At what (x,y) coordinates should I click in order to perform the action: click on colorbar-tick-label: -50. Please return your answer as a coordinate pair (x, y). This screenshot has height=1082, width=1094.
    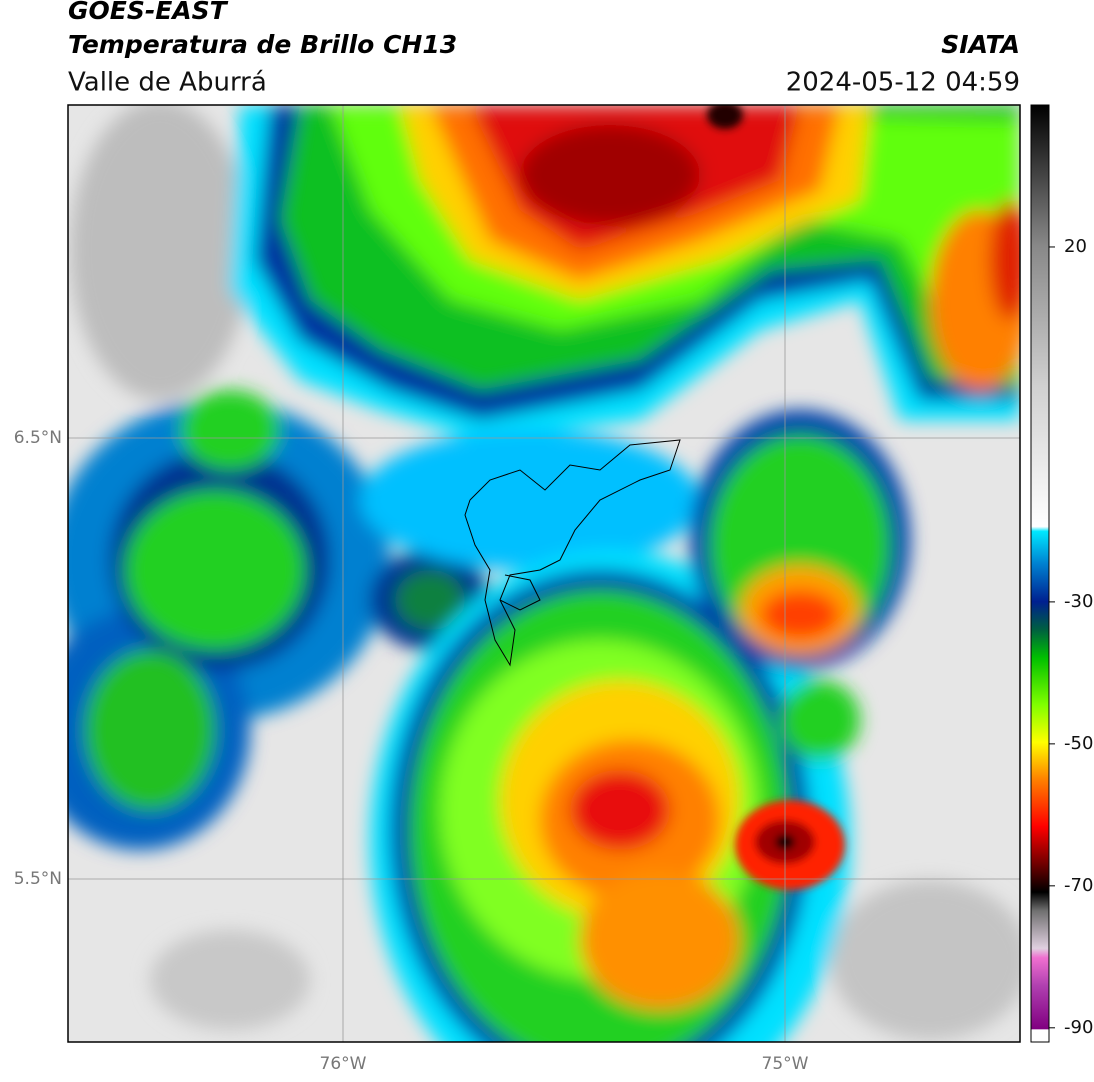
    Looking at the image, I should click on (1078, 743).